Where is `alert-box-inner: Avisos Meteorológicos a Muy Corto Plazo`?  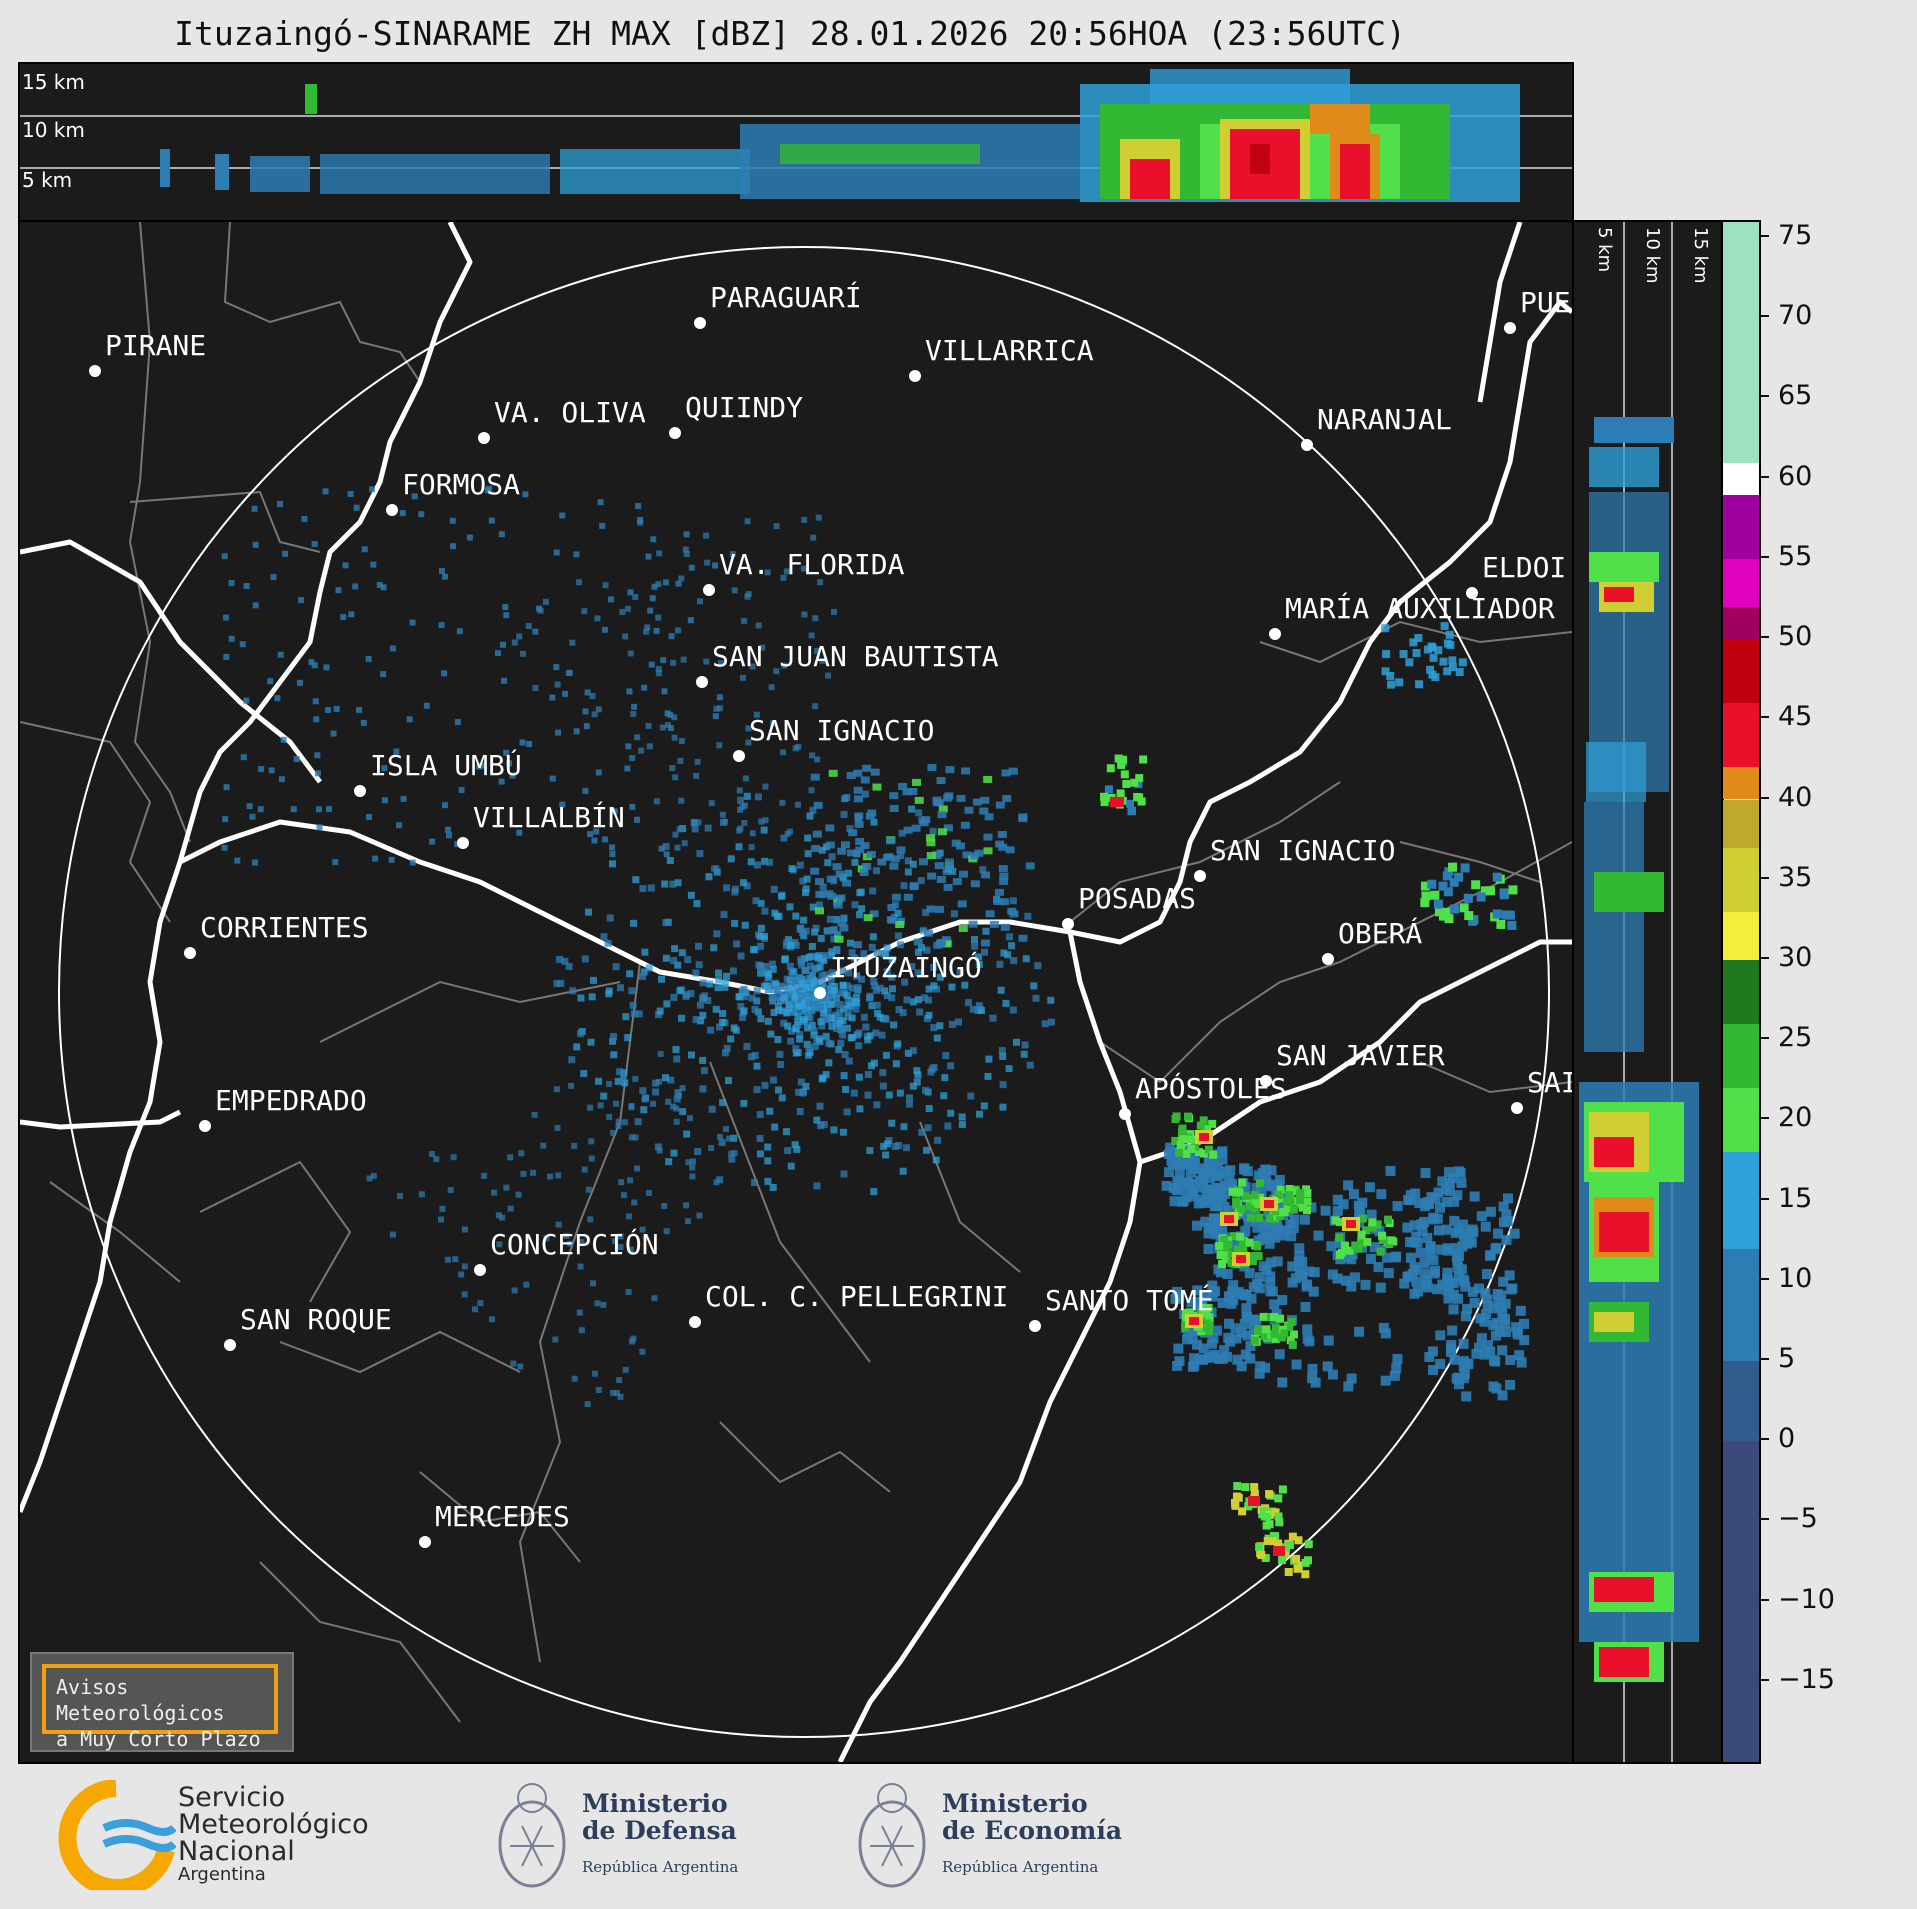
alert-box-inner: Avisos Meteorológicos a Muy Corto Plazo is located at coordinates (160, 1707).